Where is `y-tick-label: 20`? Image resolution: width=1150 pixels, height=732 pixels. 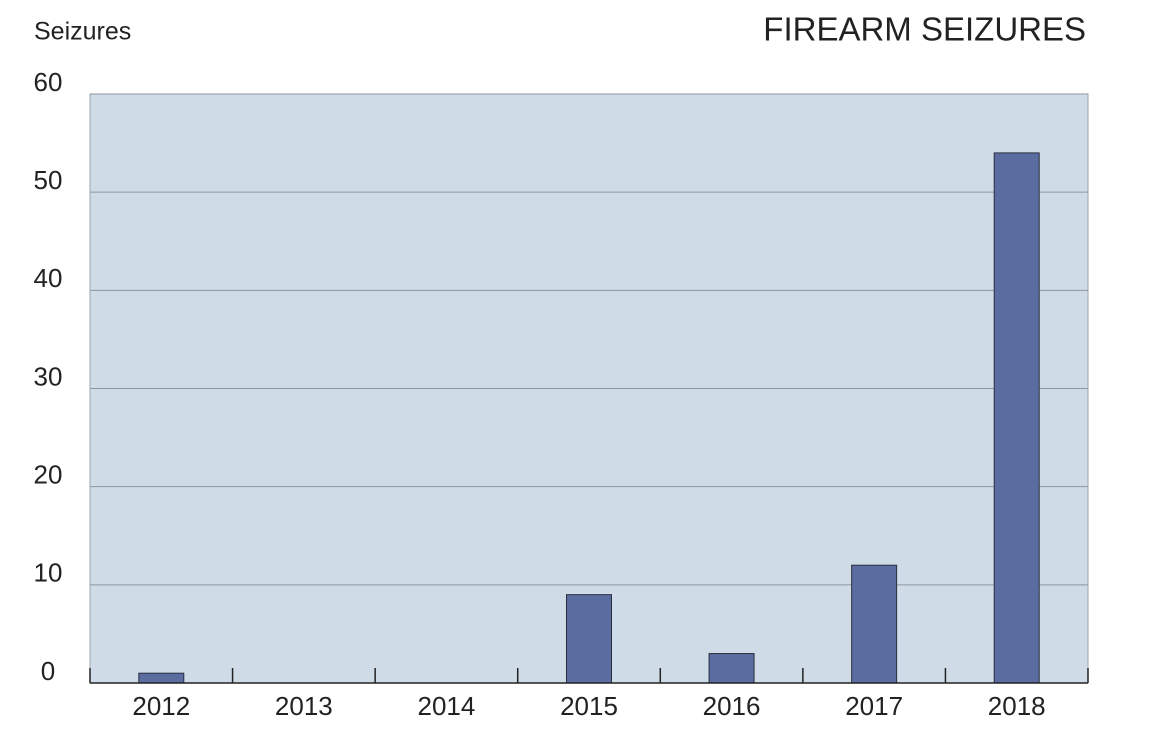
y-tick-label: 20 is located at coordinates (48, 475).